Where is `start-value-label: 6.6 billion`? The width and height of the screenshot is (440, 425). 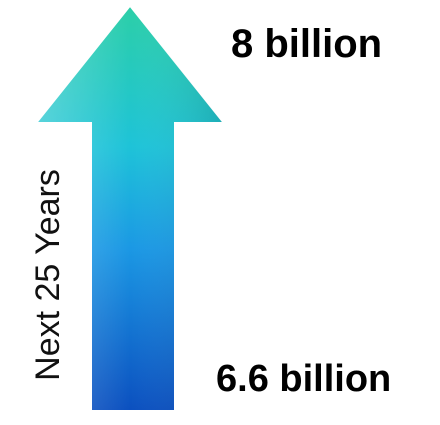
start-value-label: 6.6 billion is located at coordinates (304, 379).